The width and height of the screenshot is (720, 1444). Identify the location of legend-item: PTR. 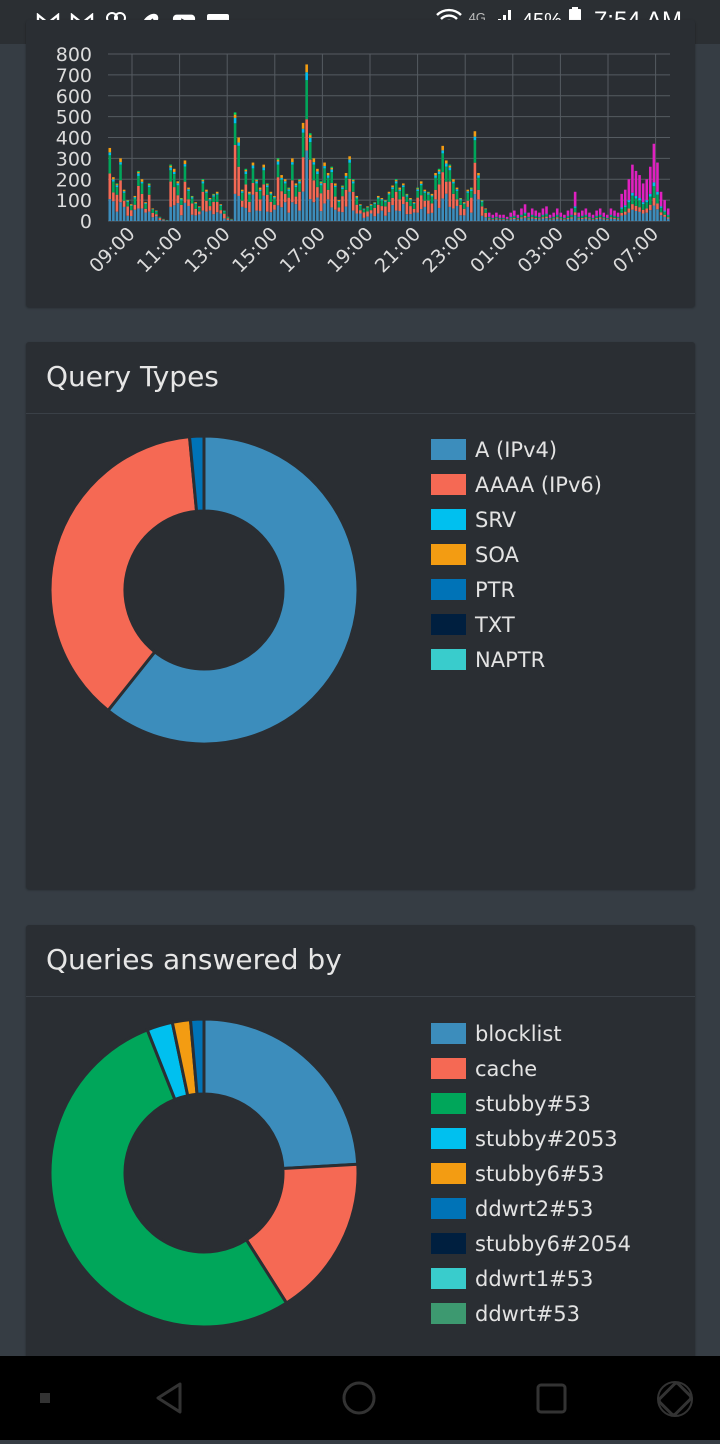
(516, 589).